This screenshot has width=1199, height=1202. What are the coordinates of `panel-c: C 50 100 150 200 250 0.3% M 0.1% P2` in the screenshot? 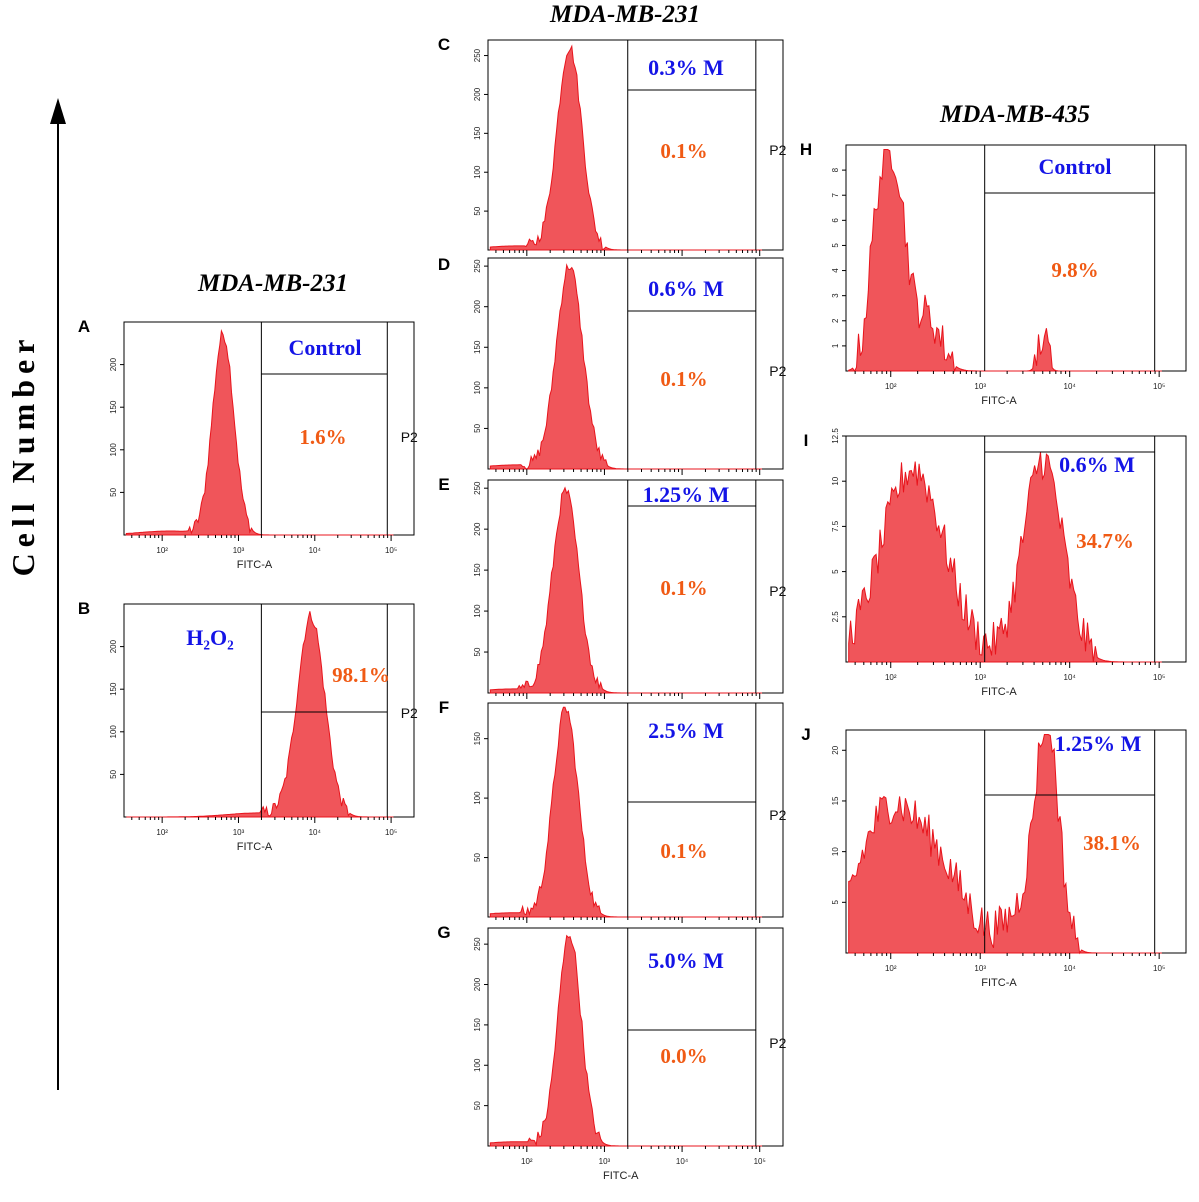 It's located at (612, 145).